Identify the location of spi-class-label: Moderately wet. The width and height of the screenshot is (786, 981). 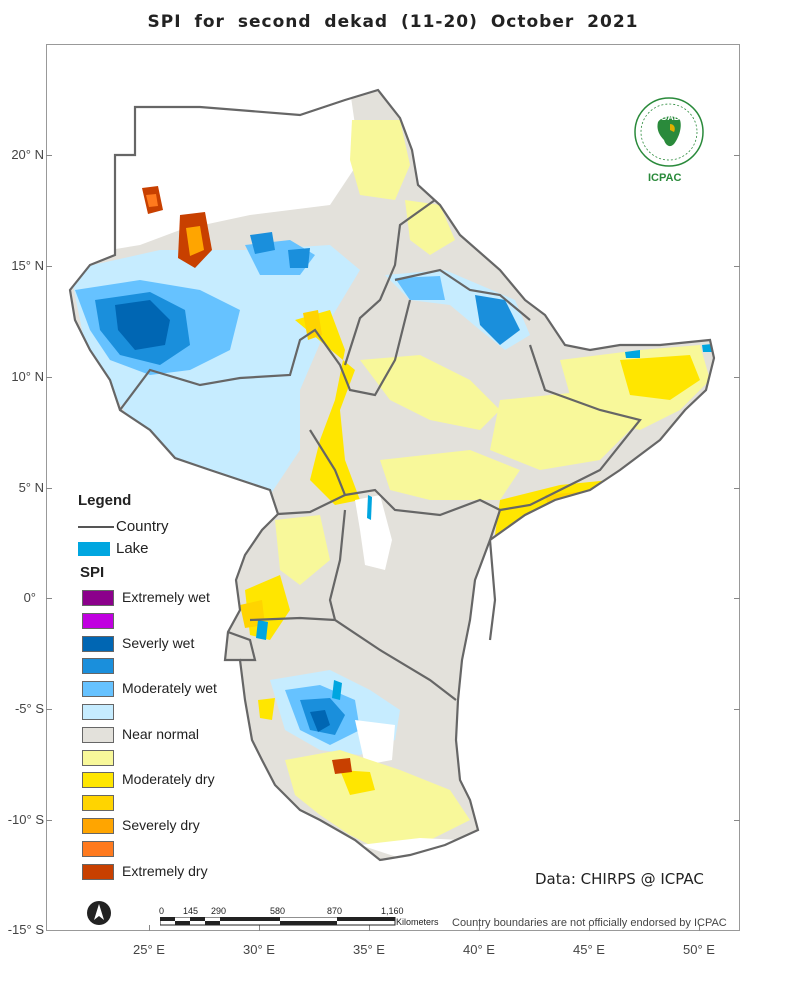
(169, 688).